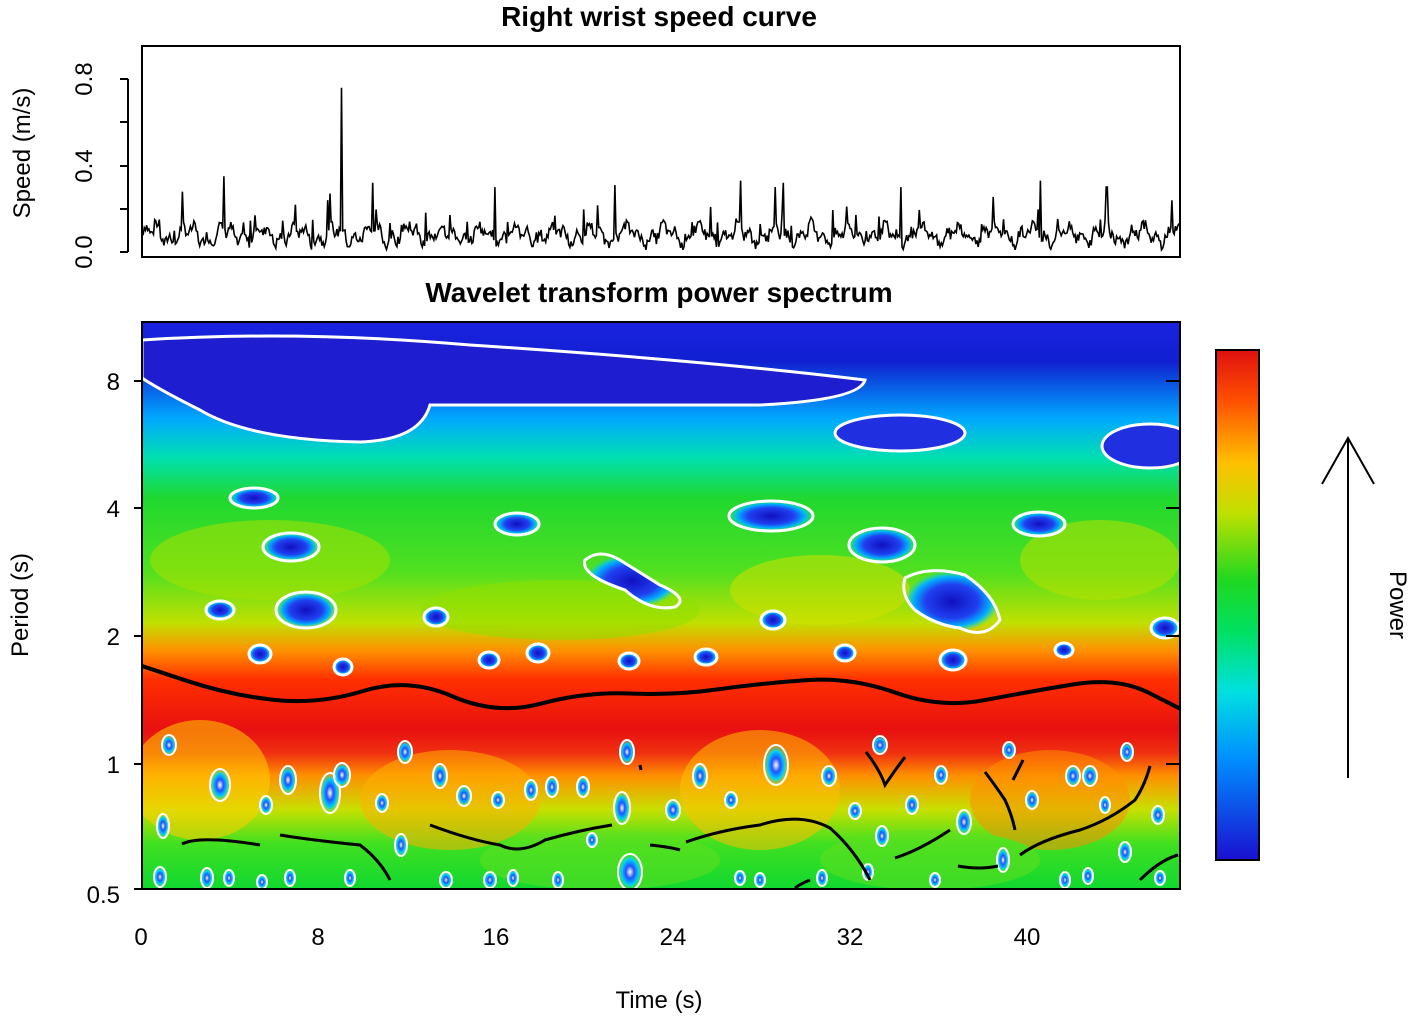 This screenshot has height=1022, width=1417. Describe the element at coordinates (496, 937) in the screenshot. I see `spectrum-xtick-label: 16` at that location.